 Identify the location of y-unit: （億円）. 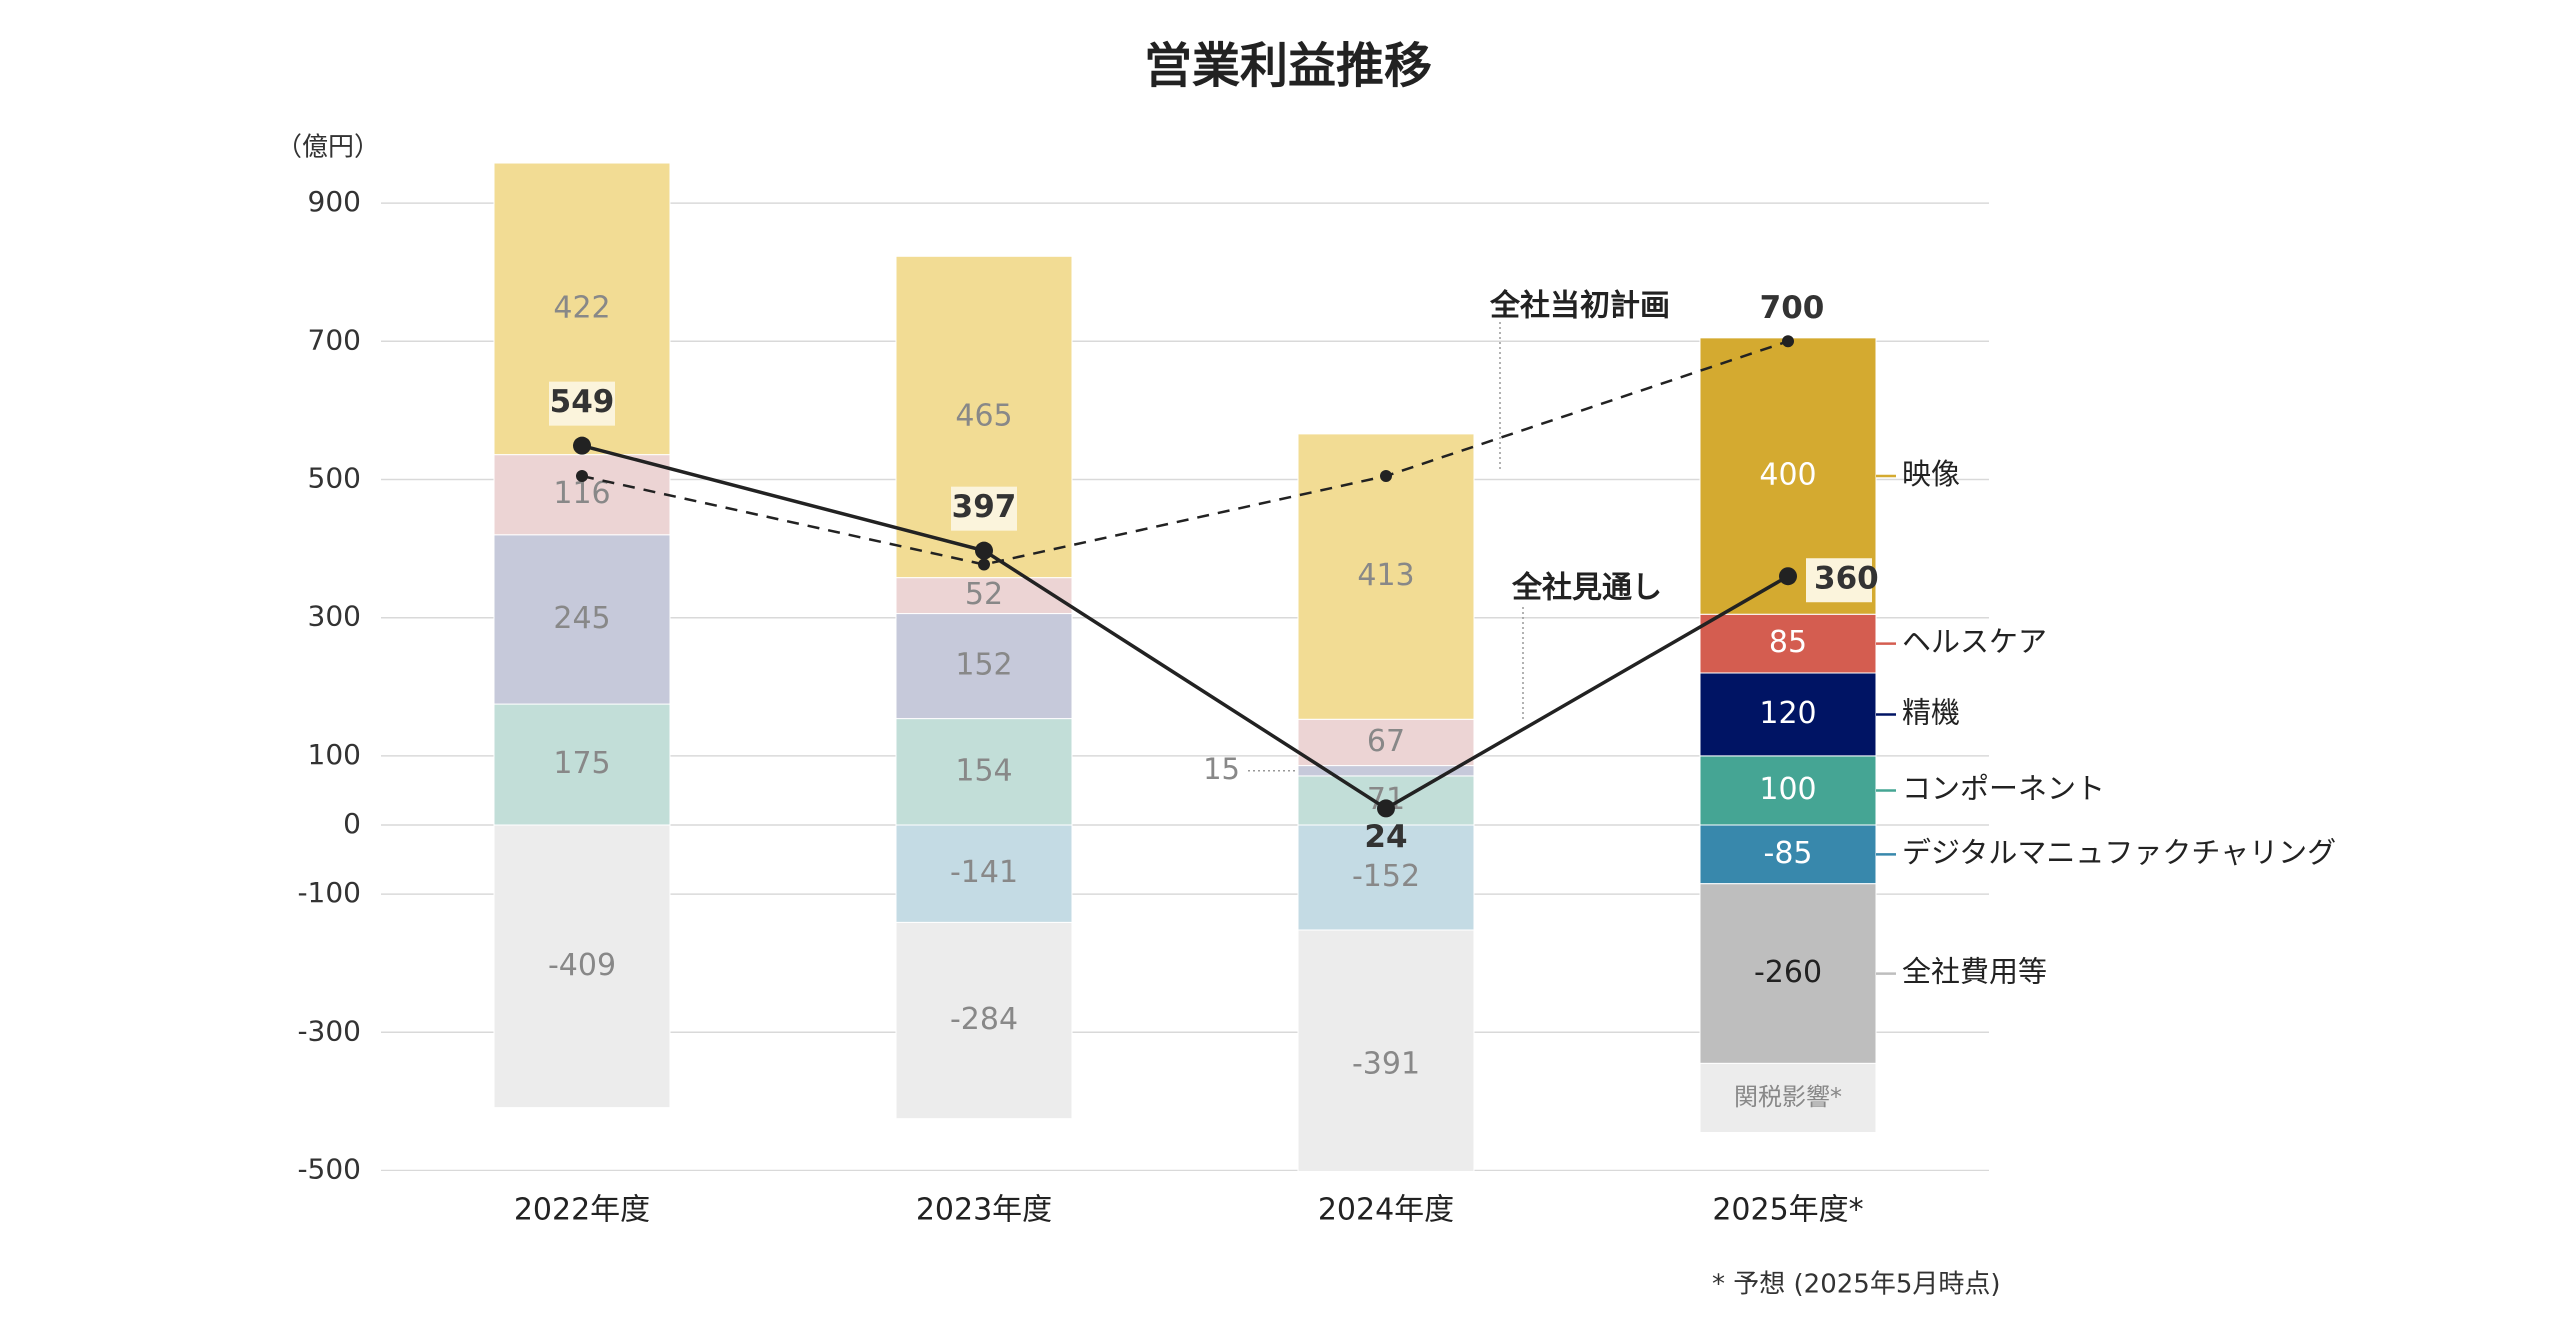
(328, 148).